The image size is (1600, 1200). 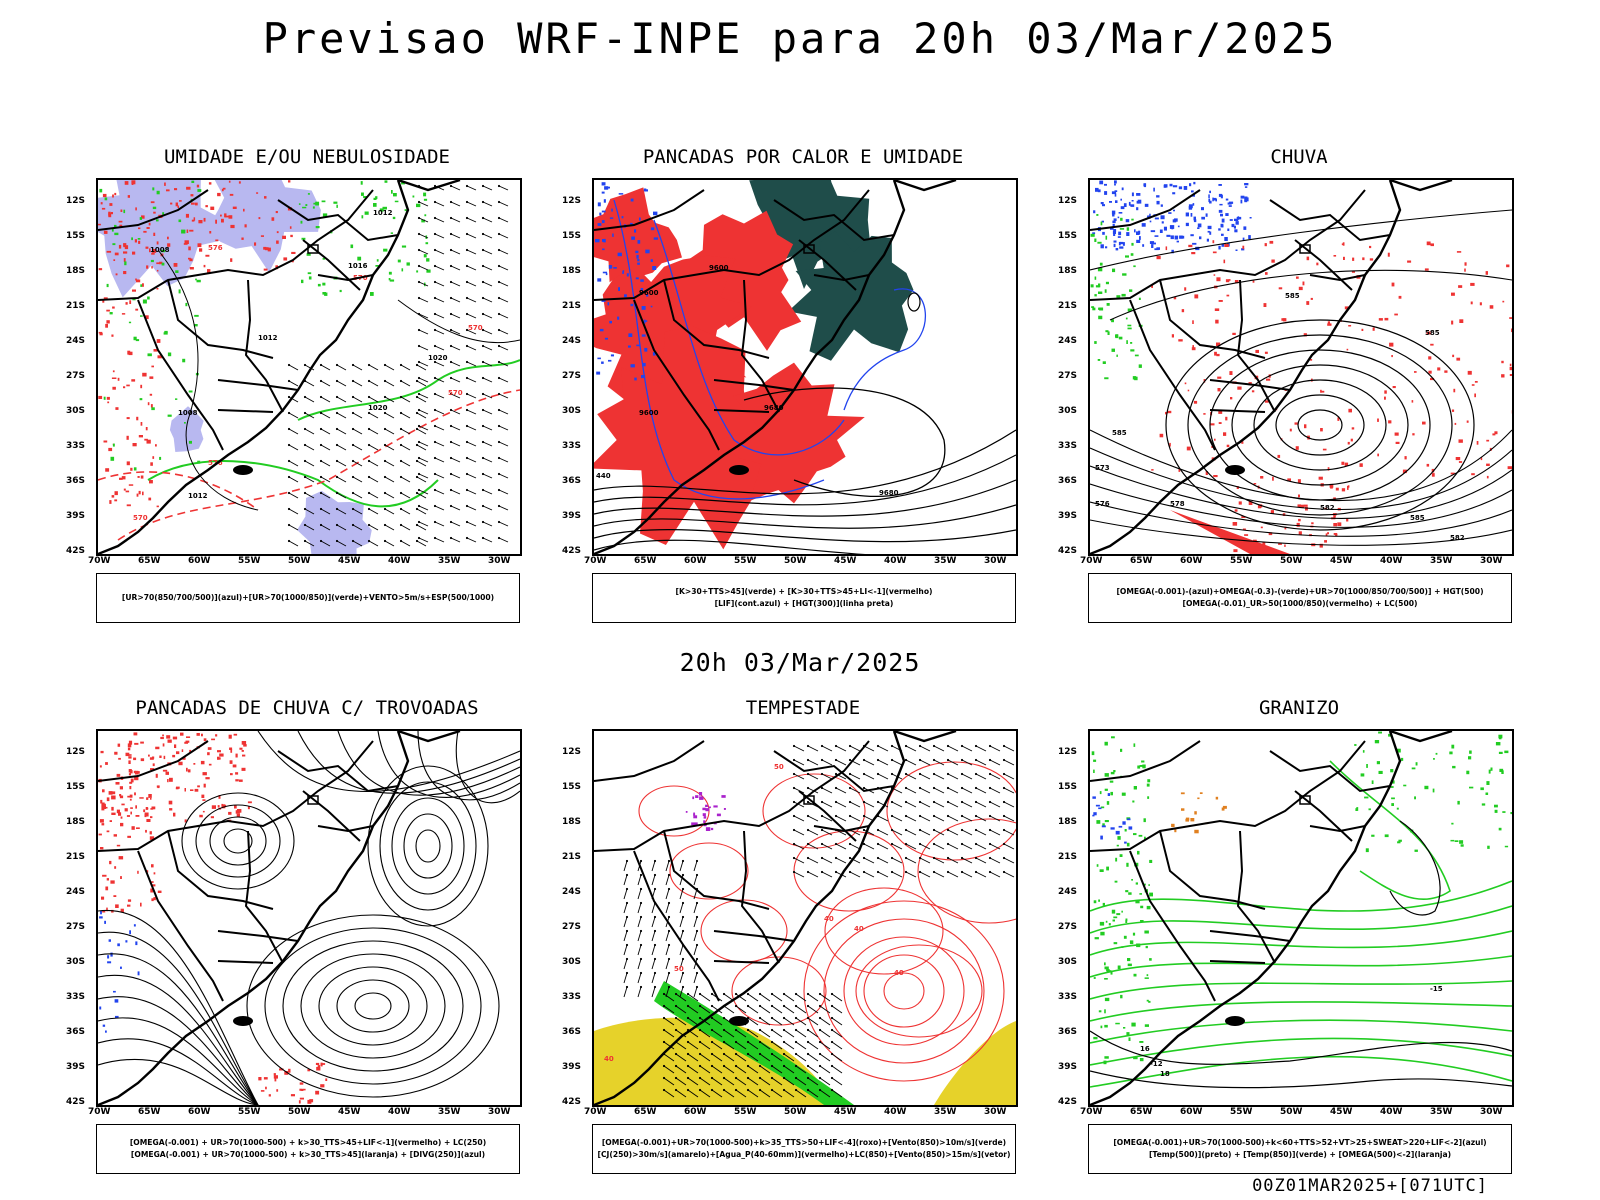 What do you see at coordinates (805, 516) in the screenshot?
I see `height-contour` at bounding box center [805, 516].